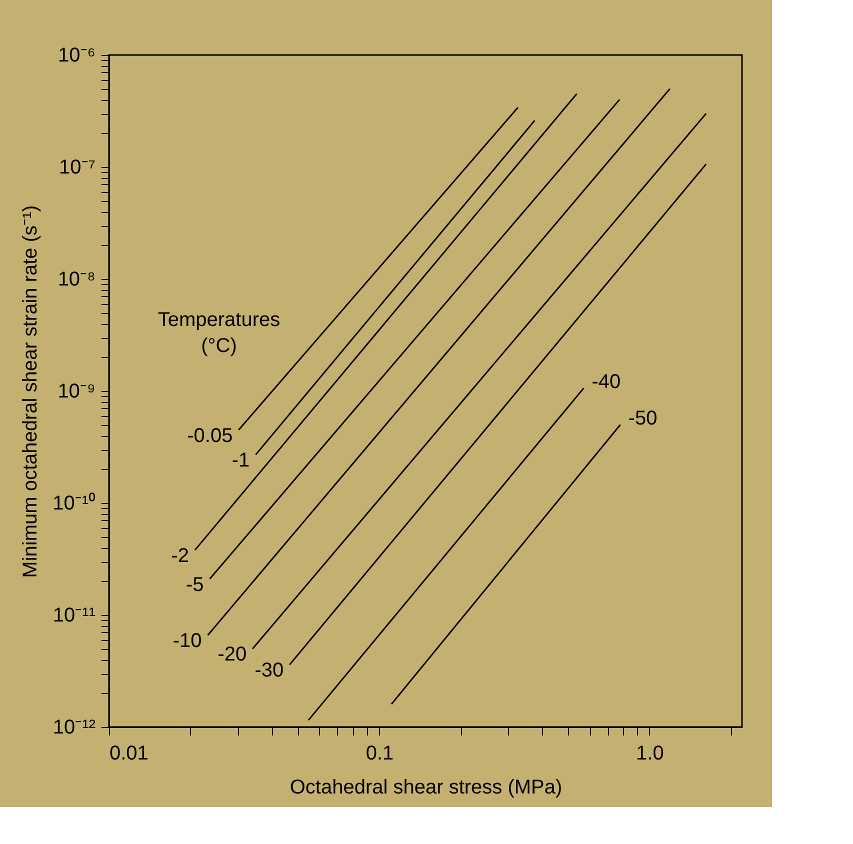 The width and height of the screenshot is (853, 844). Describe the element at coordinates (187, 641) in the screenshot. I see `series-label: -10` at that location.